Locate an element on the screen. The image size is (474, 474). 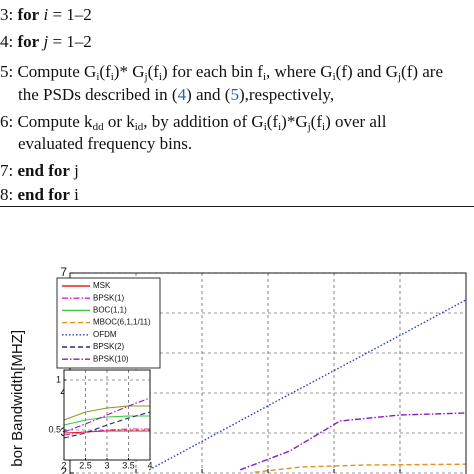
text: )*G is located at coordinates (294, 121).